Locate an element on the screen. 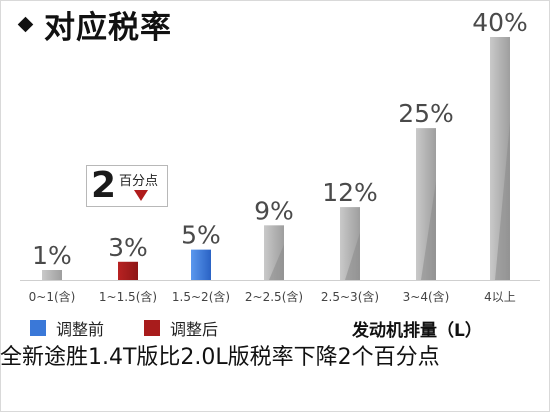 This screenshot has height=412, width=550. x-axis-title: 发动机排量（L） is located at coordinates (417, 331).